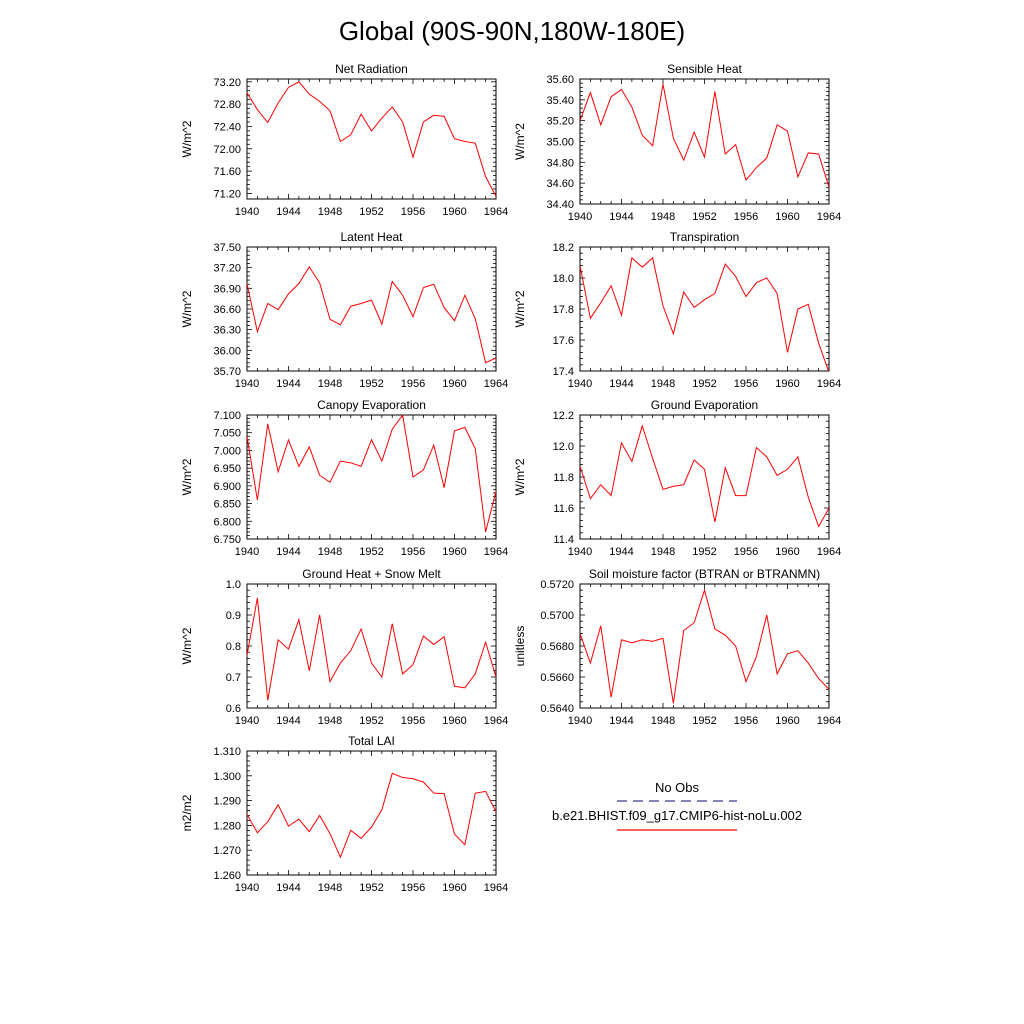 The width and height of the screenshot is (1024, 1024). I want to click on y-tick-label: 72.40, so click(227, 127).